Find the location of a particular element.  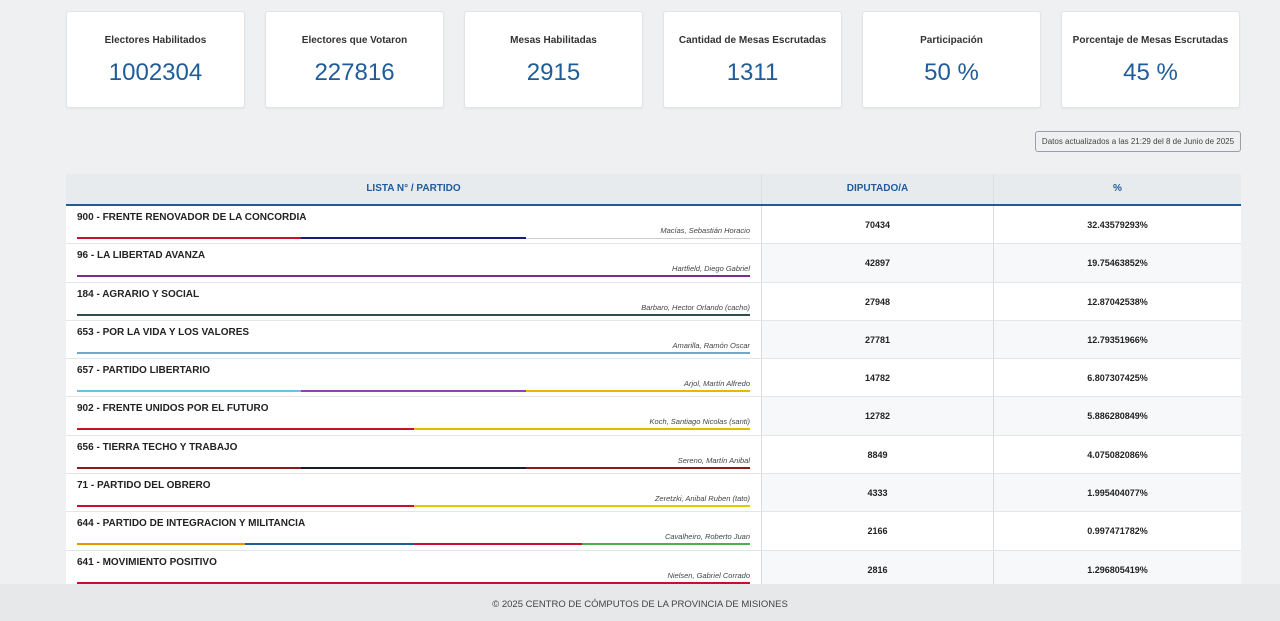

card-value: 2915 is located at coordinates (553, 72).